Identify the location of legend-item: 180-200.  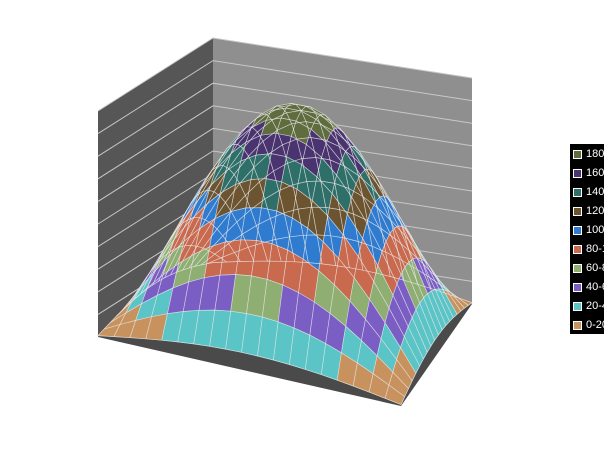
(588, 154).